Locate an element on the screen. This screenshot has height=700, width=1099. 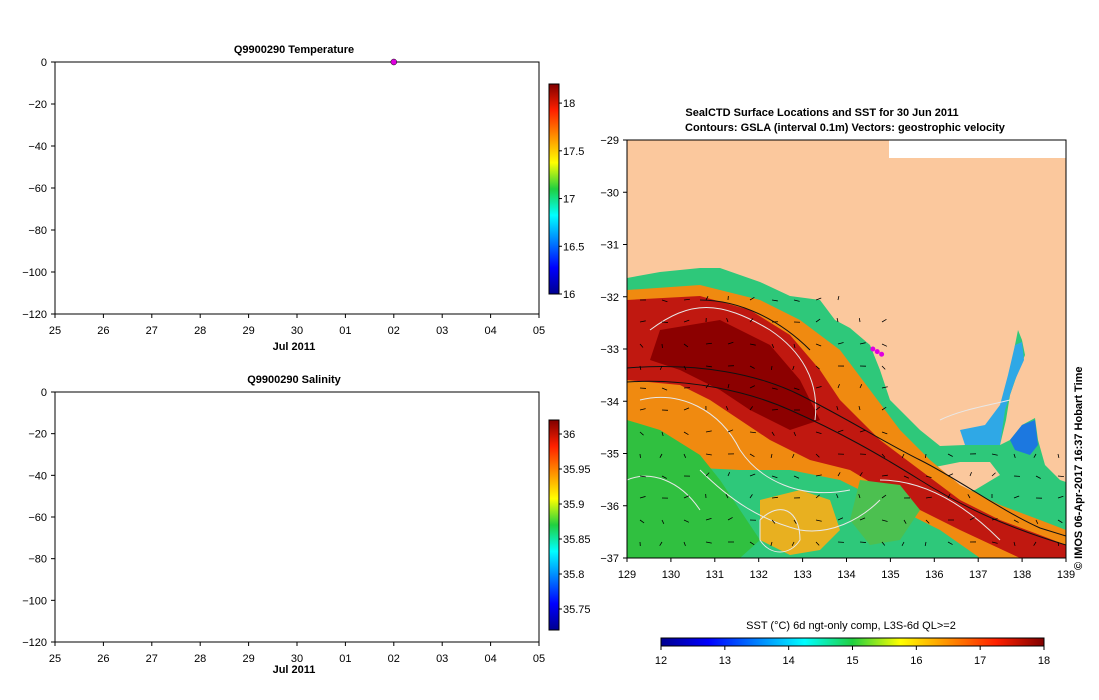
temperature-y-ticks: 0 −20 −40 −60 −80 −100 −120 is located at coordinates (38, 189).